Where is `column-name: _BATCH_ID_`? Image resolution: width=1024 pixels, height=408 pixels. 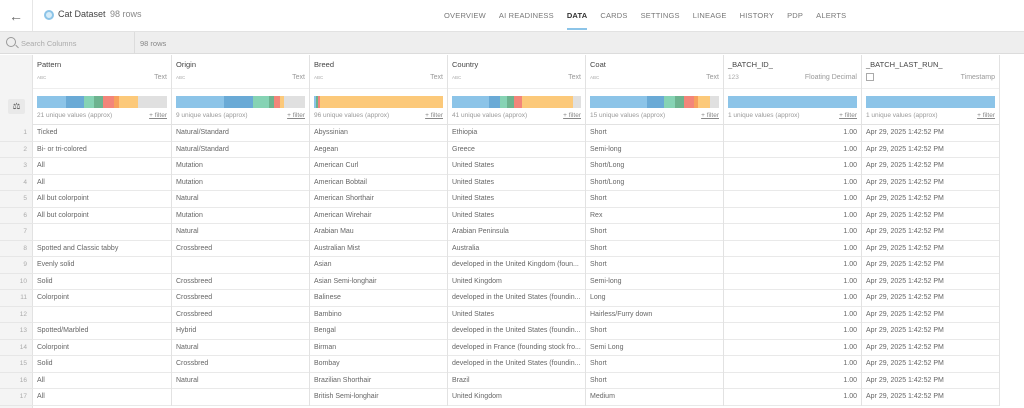 column-name: _BATCH_ID_ is located at coordinates (750, 64).